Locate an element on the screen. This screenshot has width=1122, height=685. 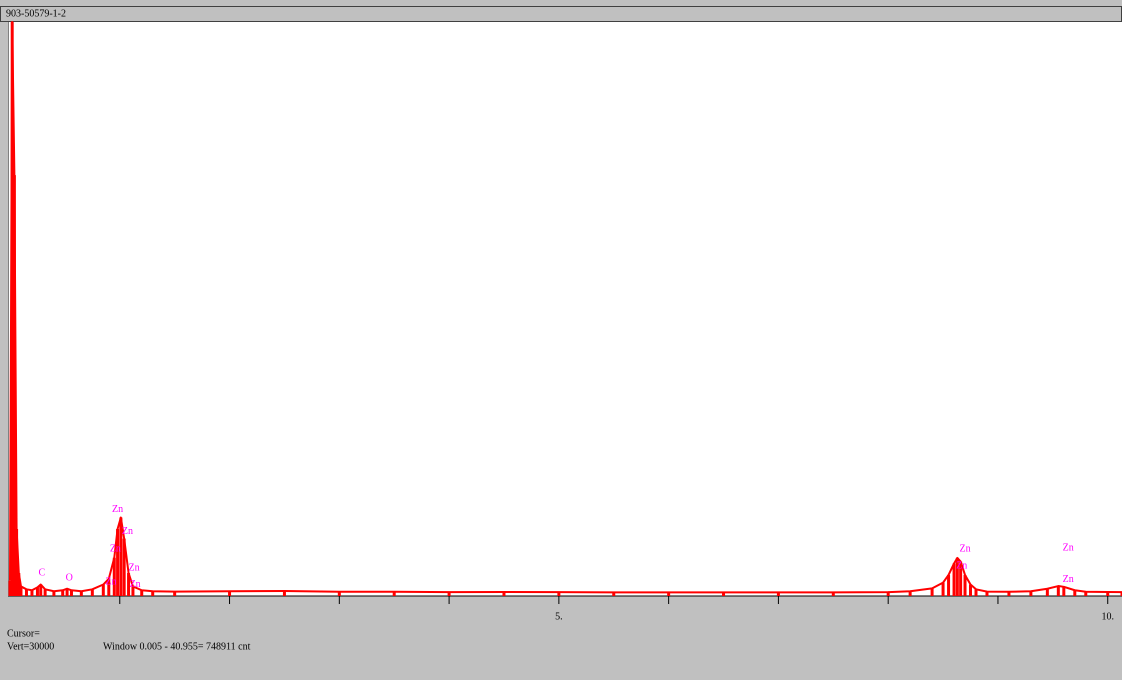
peak-label: O is located at coordinates (69, 577).